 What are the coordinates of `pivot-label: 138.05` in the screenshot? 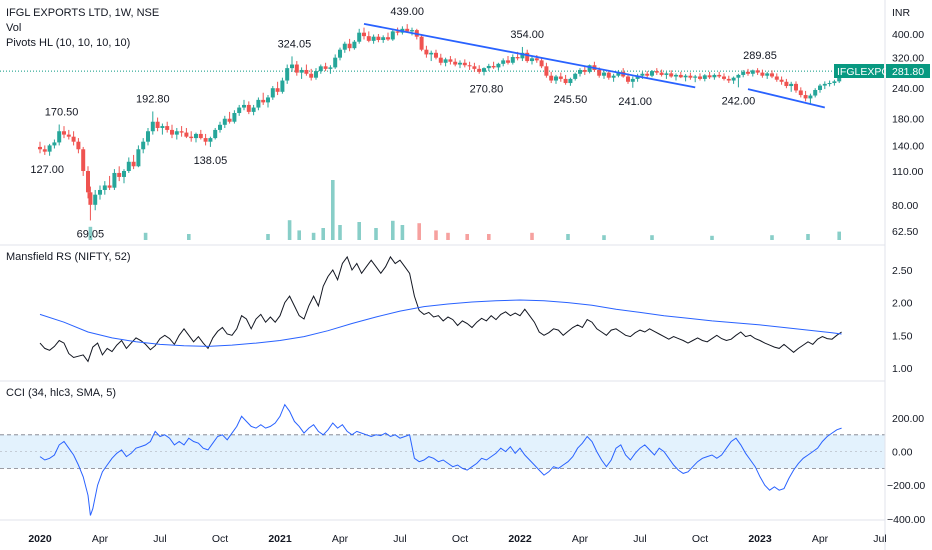 It's located at (211, 161).